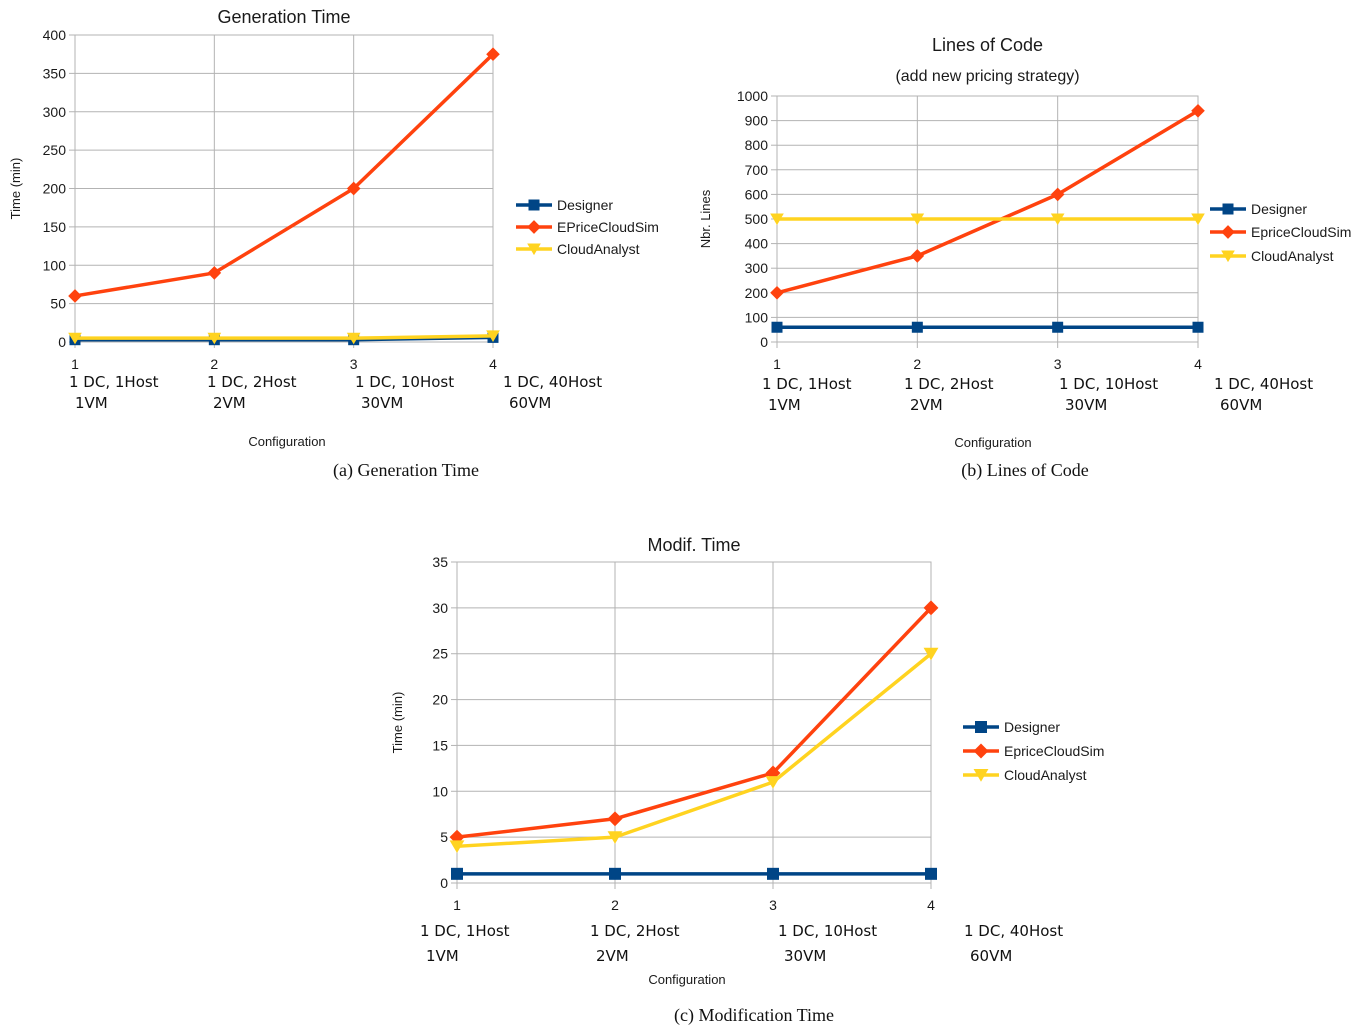 The height and width of the screenshot is (1025, 1368). I want to click on y-tick-label: 300, so click(757, 268).